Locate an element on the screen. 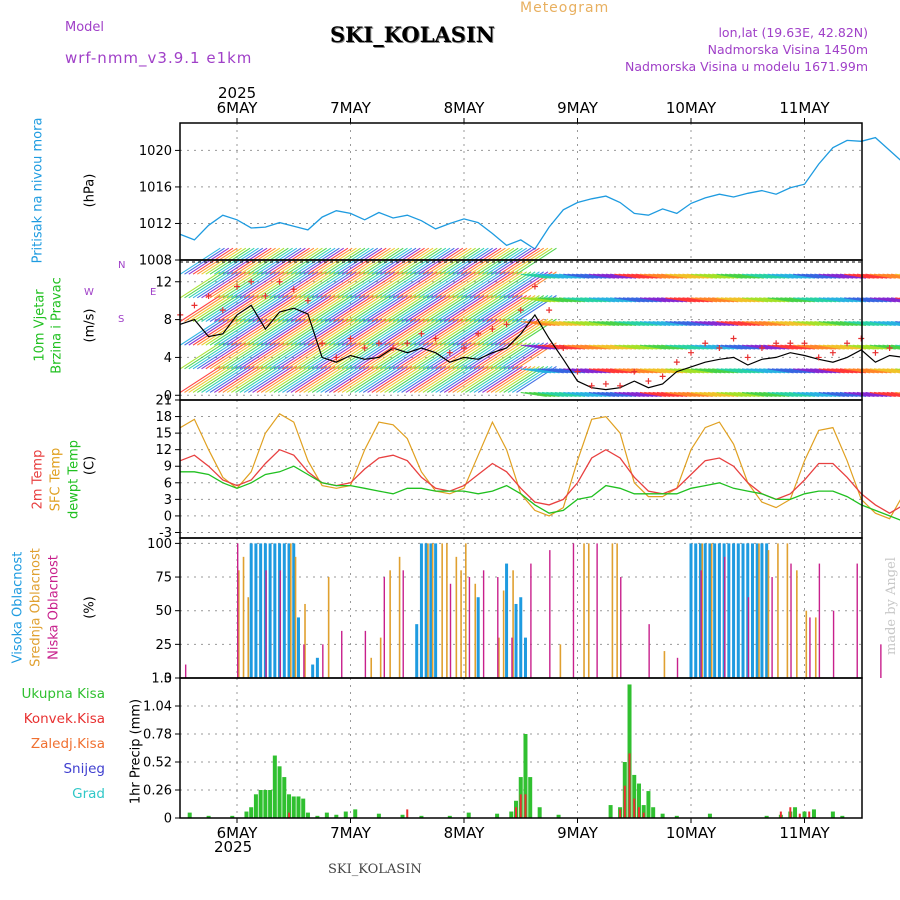 Image resolution: width=900 pixels, height=900 pixels. day-label-top: 9MAY is located at coordinates (578, 108).